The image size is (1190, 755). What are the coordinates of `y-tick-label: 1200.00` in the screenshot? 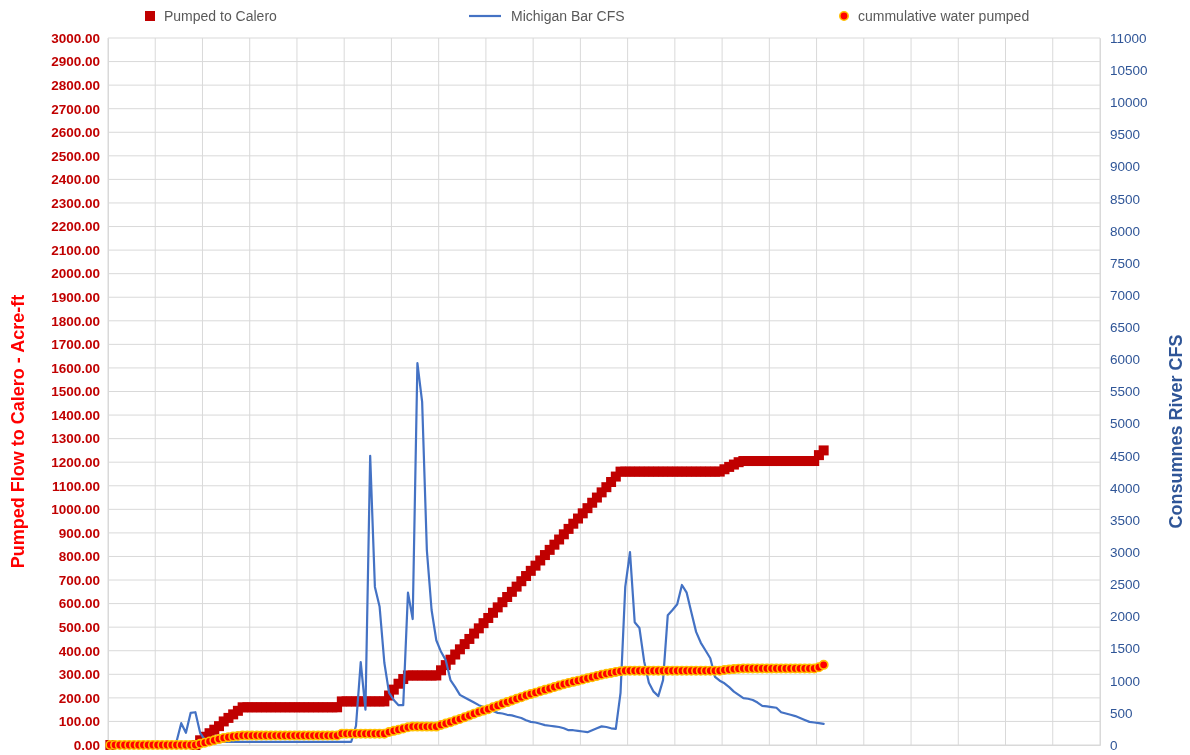 It's located at (75, 463).